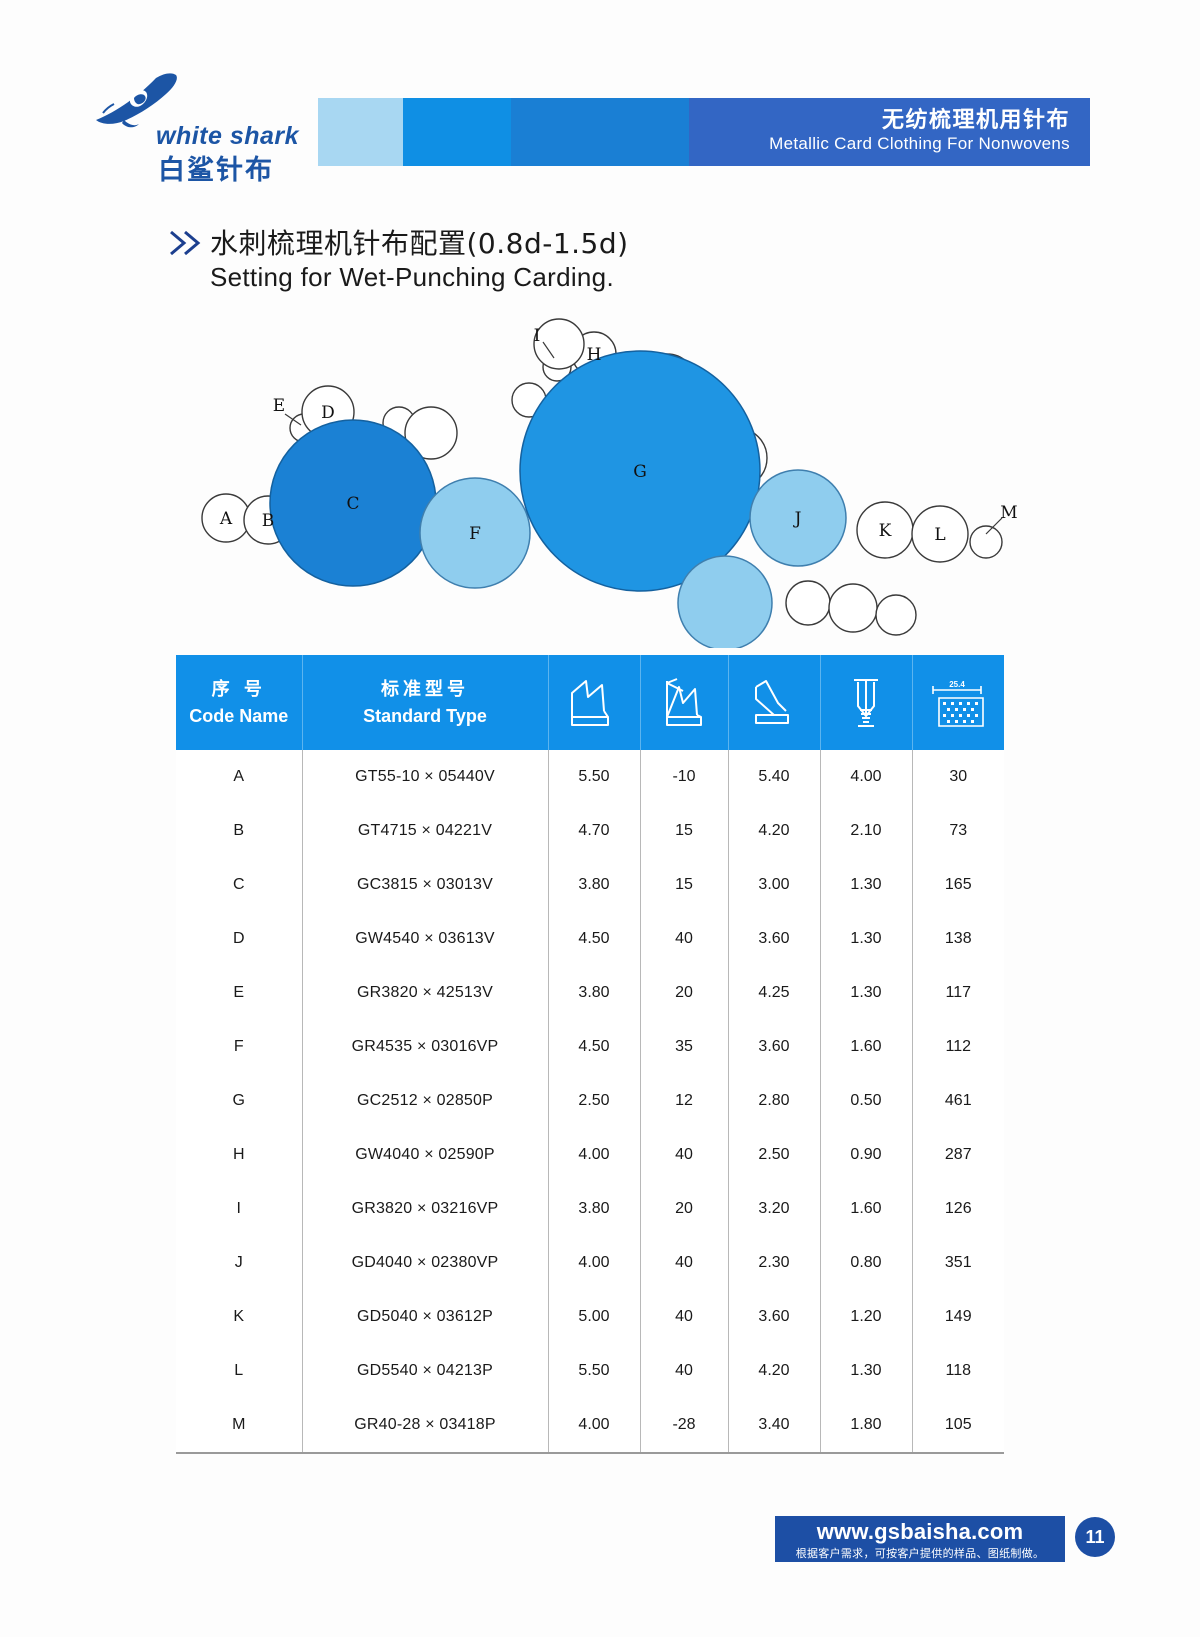 The image size is (1200, 1637). I want to click on cell-rib-height: 4.20, so click(774, 1371).